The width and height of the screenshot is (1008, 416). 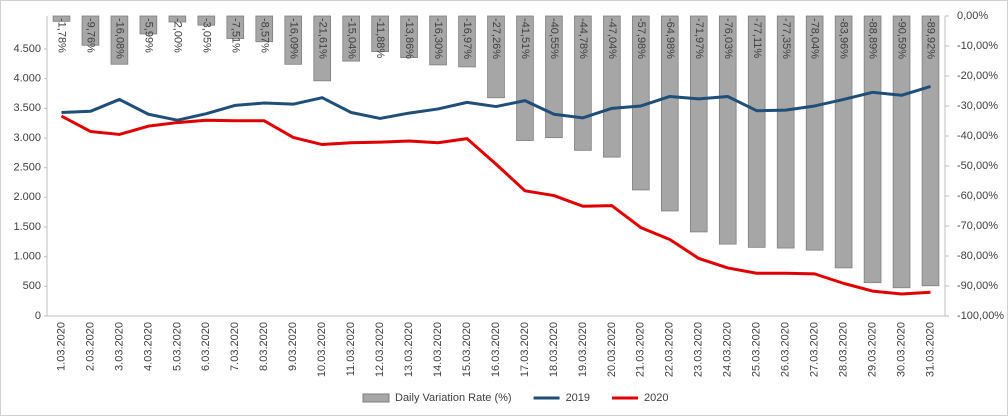 I want to click on x-tick-label: 11.03.2020, so click(x=351, y=349).